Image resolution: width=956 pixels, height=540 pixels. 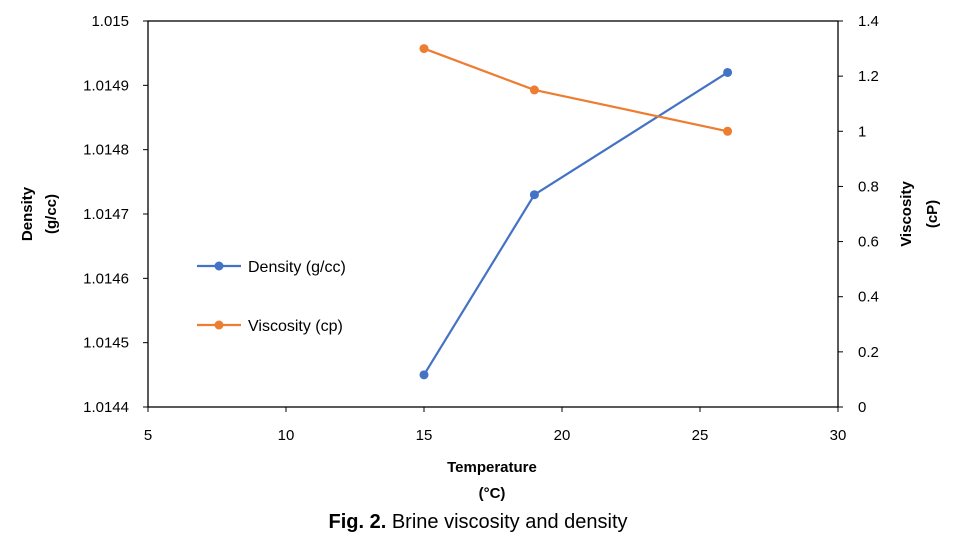 What do you see at coordinates (148, 435) in the screenshot?
I see `x-tick-label: 5` at bounding box center [148, 435].